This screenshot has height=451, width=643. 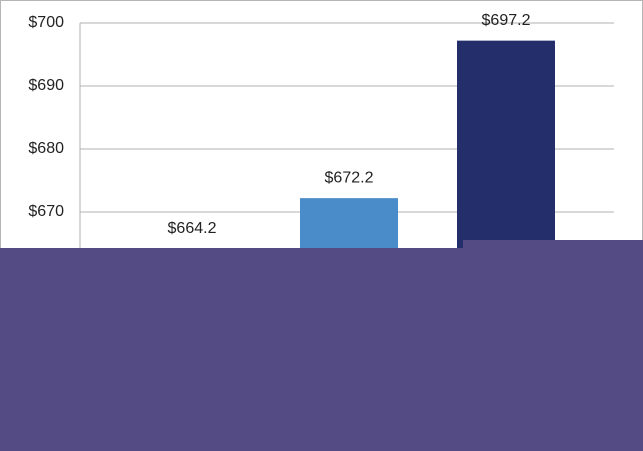 I want to click on value-label: $664.2, so click(x=192, y=228).